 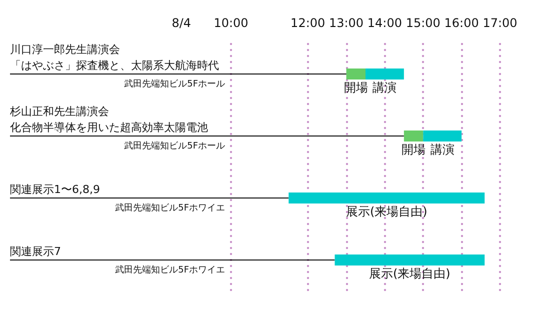 What do you see at coordinates (308, 23) in the screenshot?
I see `x-tick-label: 12:00` at bounding box center [308, 23].